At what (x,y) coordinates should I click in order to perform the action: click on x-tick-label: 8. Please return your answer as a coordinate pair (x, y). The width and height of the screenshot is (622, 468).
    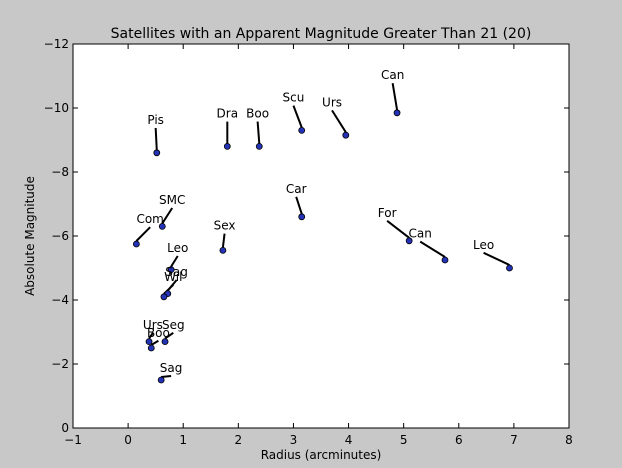
    Looking at the image, I should click on (569, 440).